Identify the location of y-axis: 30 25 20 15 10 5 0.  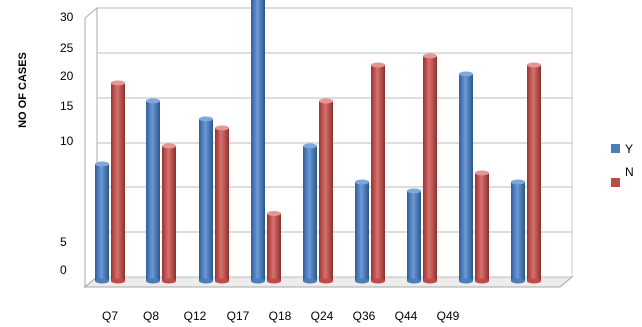
(67, 143).